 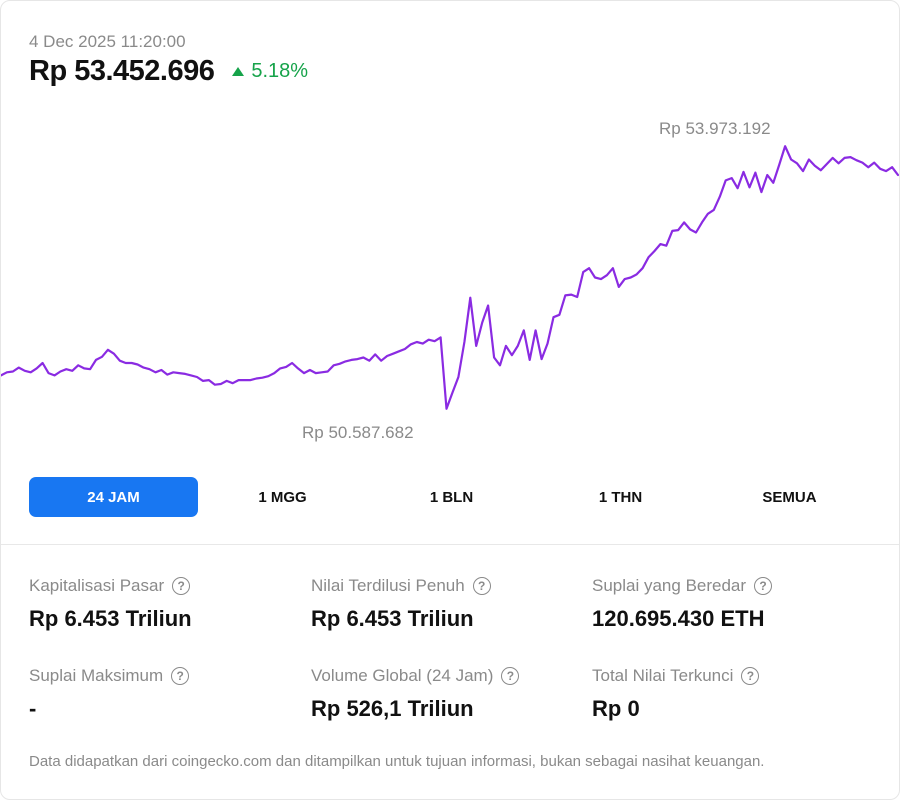 I want to click on stat-circulating-supply: Suplai yang Beredar? 120.695.430 ETH, so click(x=682, y=604).